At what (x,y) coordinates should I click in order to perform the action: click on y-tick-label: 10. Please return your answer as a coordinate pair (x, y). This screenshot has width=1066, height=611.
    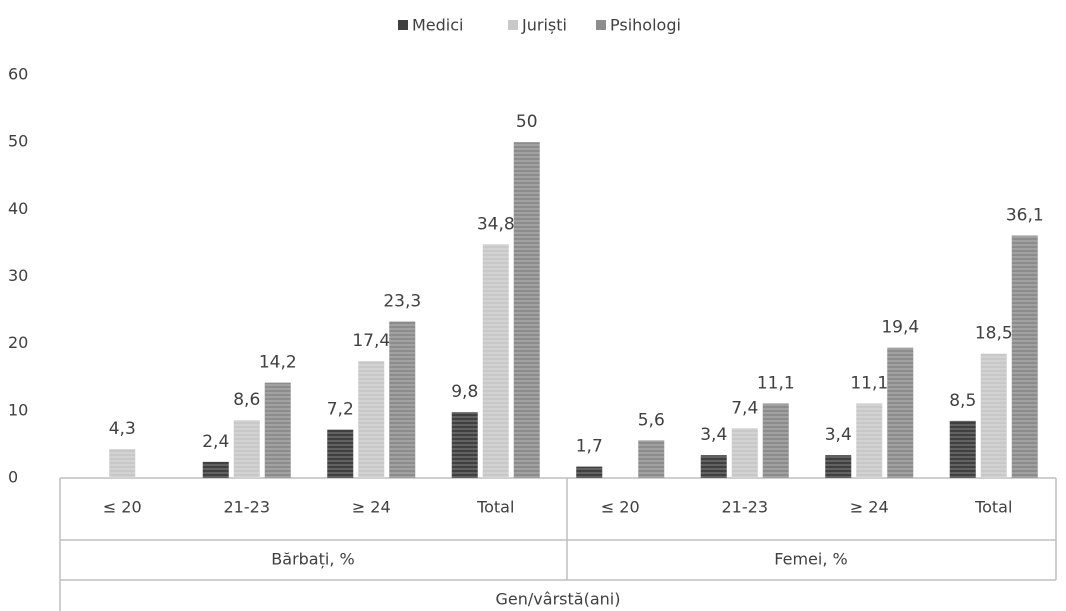
    Looking at the image, I should click on (18, 409).